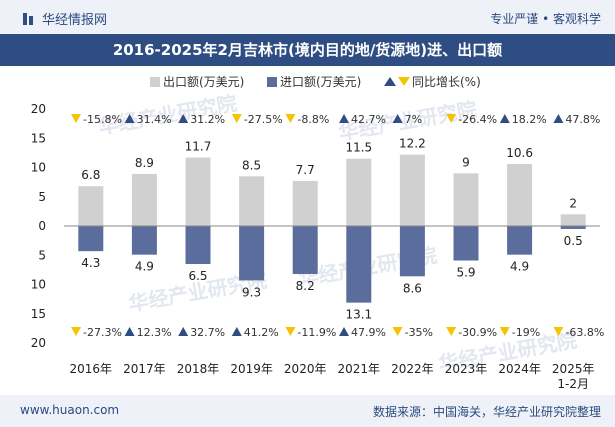  I want to click on import-growth-label: 12.3%, so click(154, 332).